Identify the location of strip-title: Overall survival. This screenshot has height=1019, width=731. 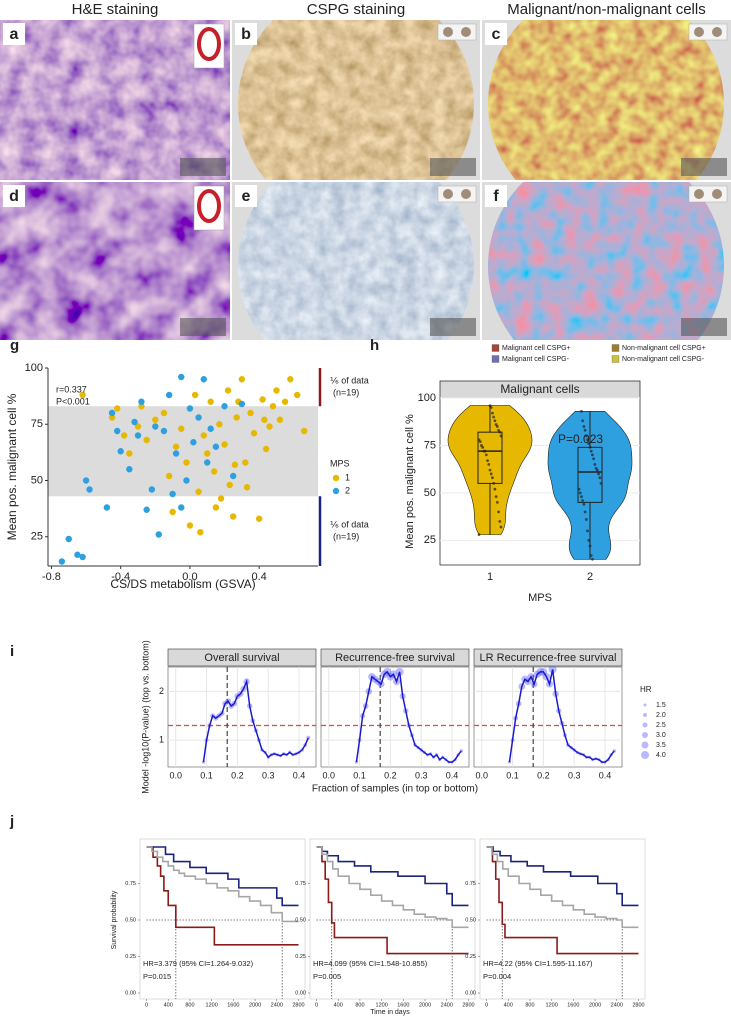
(241, 658).